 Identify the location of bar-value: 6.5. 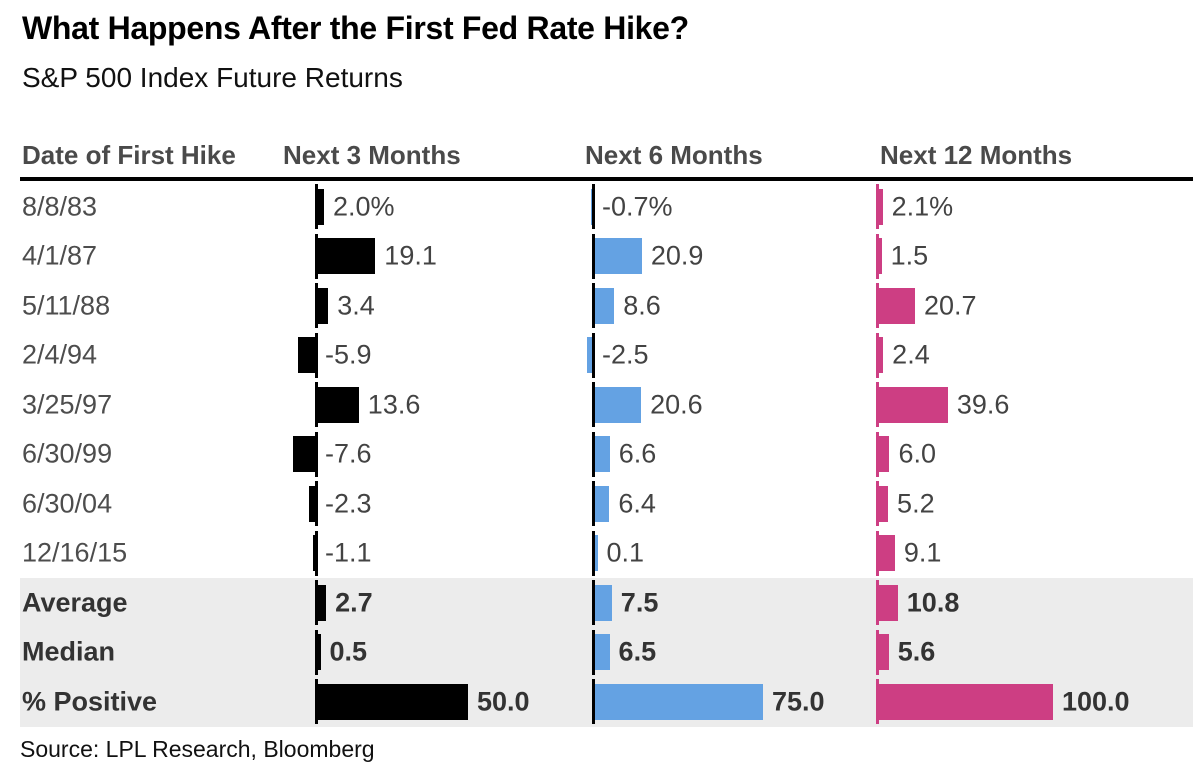
(637, 651).